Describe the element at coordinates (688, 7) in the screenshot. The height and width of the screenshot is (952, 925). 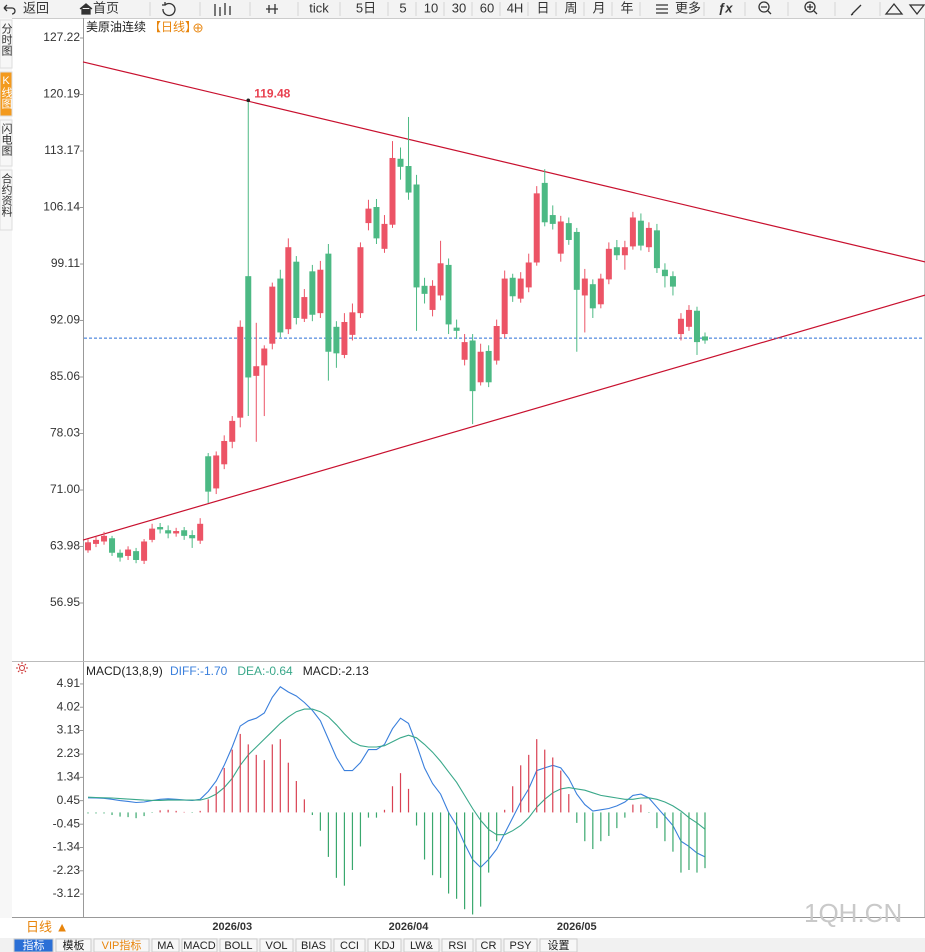
I see `toolbar-button: 更多` at that location.